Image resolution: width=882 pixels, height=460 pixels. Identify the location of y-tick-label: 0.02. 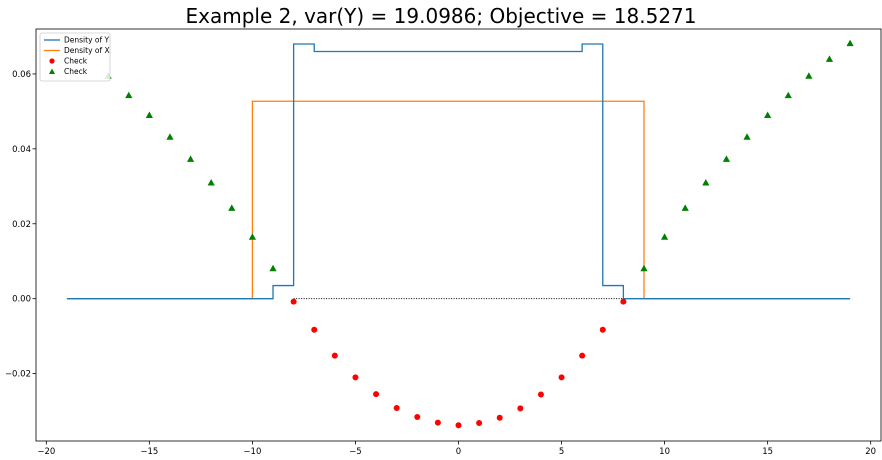
(21, 225).